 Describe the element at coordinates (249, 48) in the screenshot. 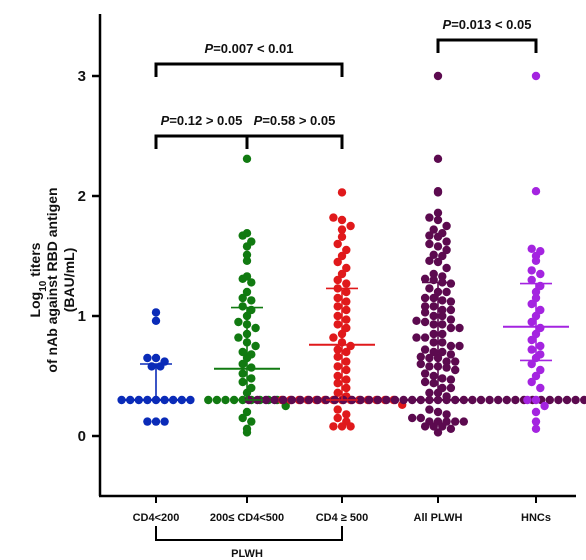

I see `p-value-label: P=0.007 < 0.01` at that location.